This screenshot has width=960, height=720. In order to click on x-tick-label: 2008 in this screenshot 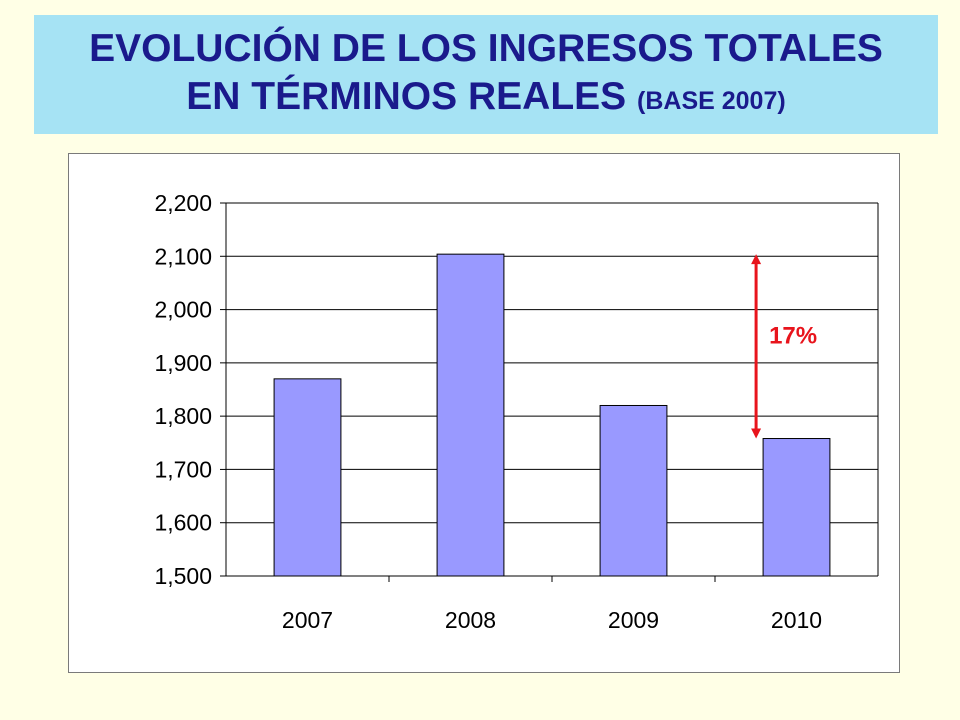, I will do `click(470, 620)`.